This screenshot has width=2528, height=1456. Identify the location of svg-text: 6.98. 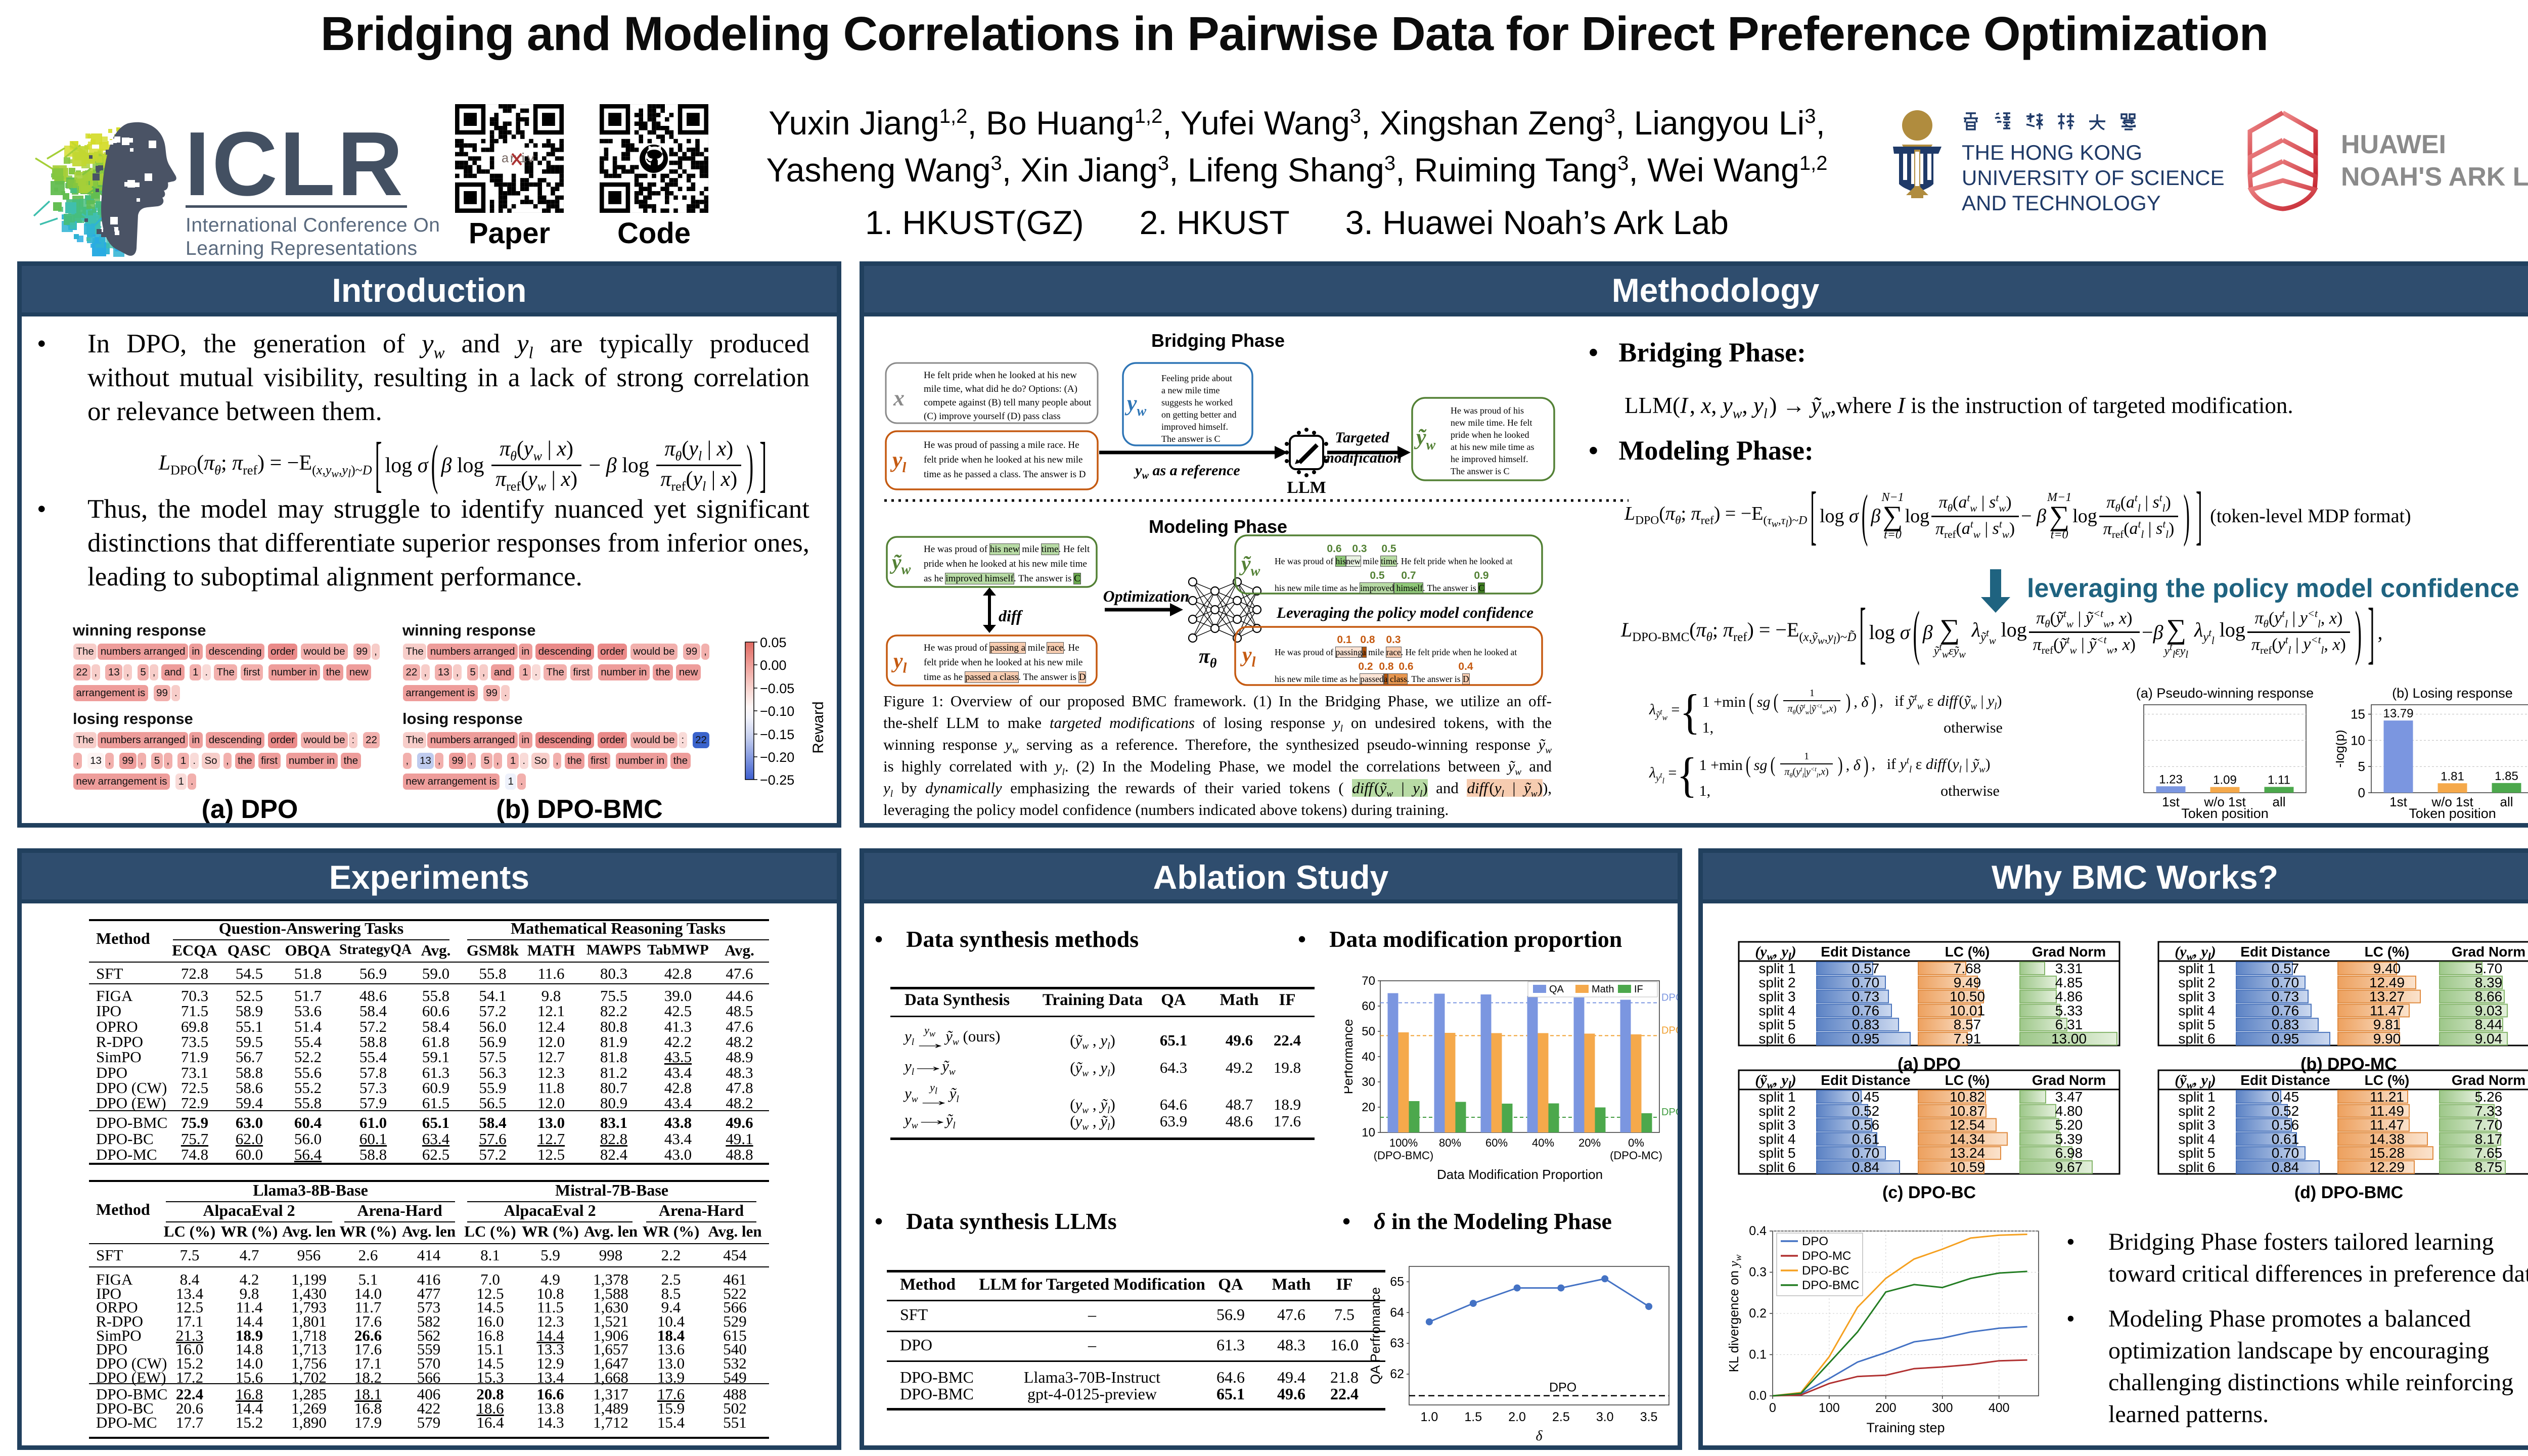
(2069, 1153).